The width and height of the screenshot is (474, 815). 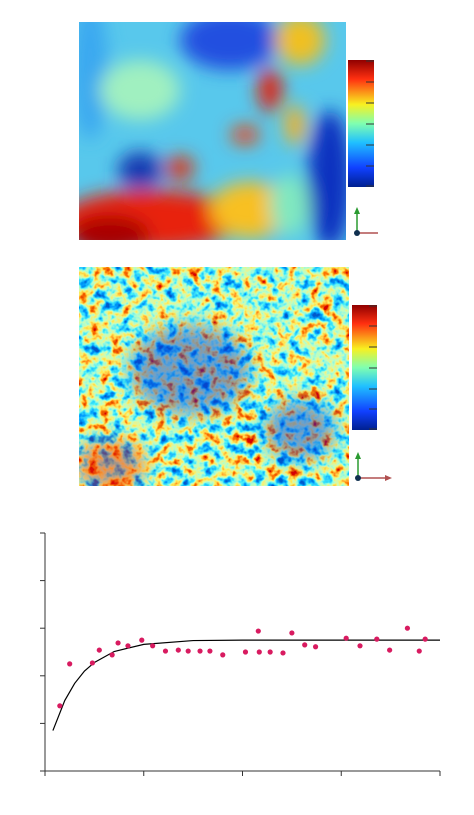 I want to click on fit-curve, so click(x=246, y=685).